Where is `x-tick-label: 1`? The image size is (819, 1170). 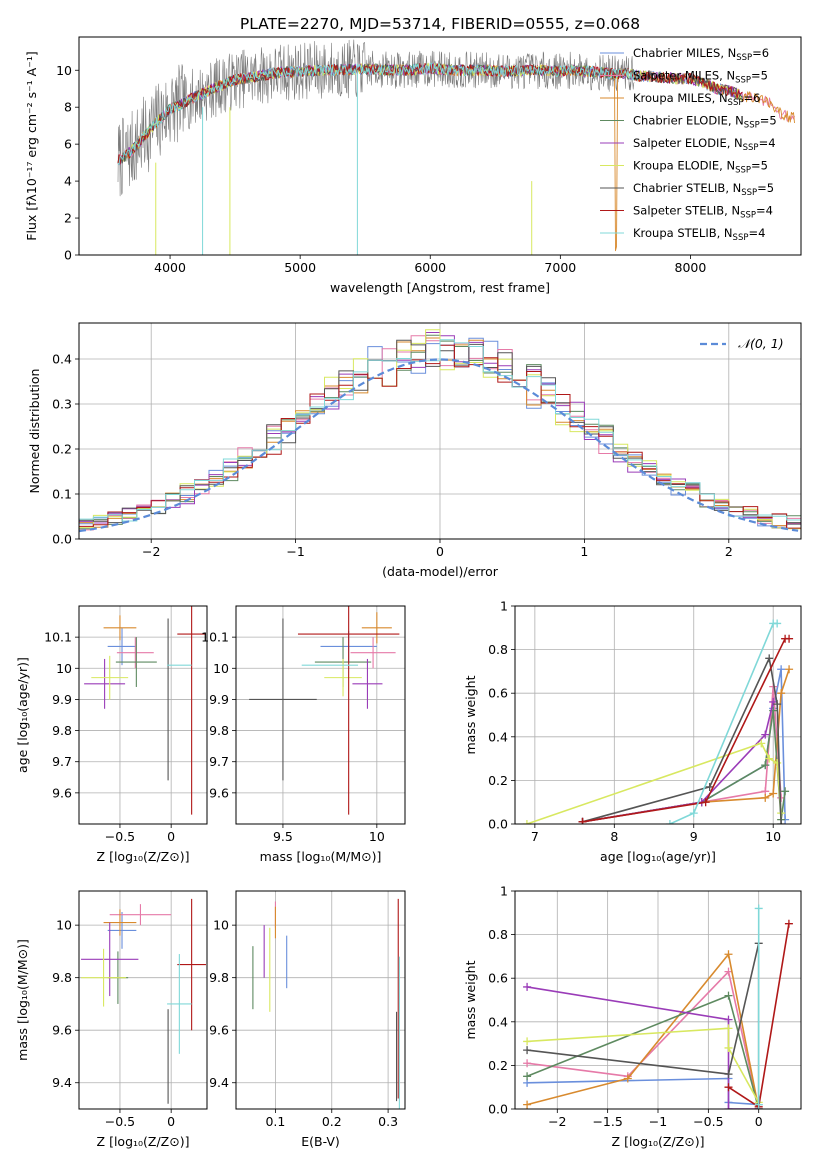
x-tick-label: 1 is located at coordinates (584, 551).